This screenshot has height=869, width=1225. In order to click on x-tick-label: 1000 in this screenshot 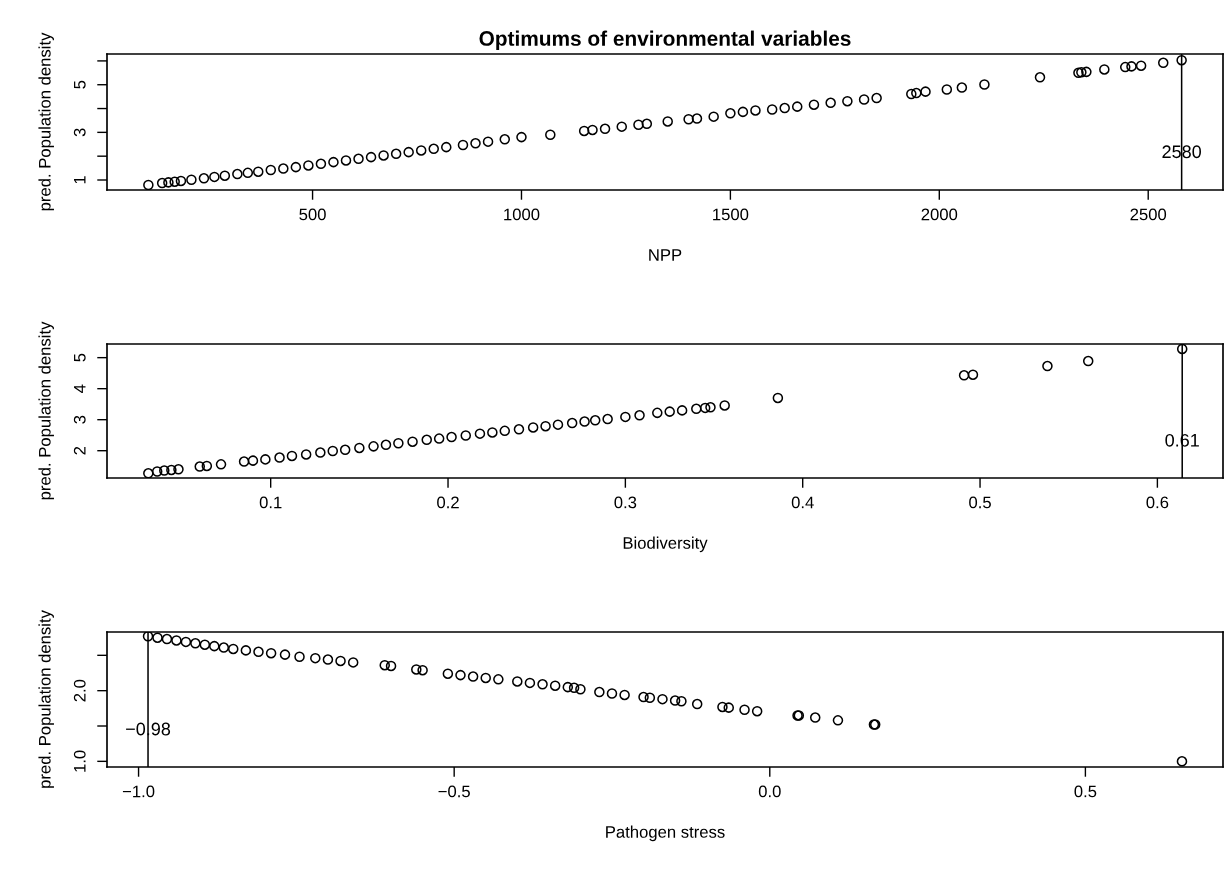, I will do `click(522, 214)`.